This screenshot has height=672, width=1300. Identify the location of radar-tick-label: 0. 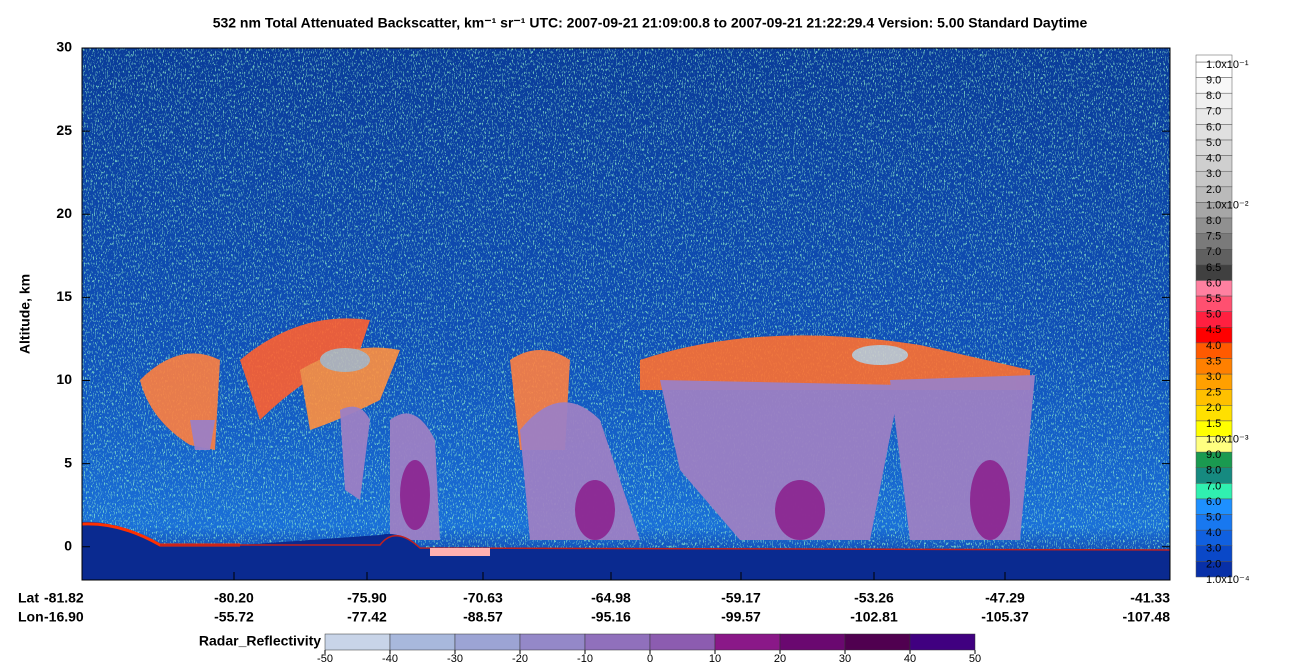
(650, 659).